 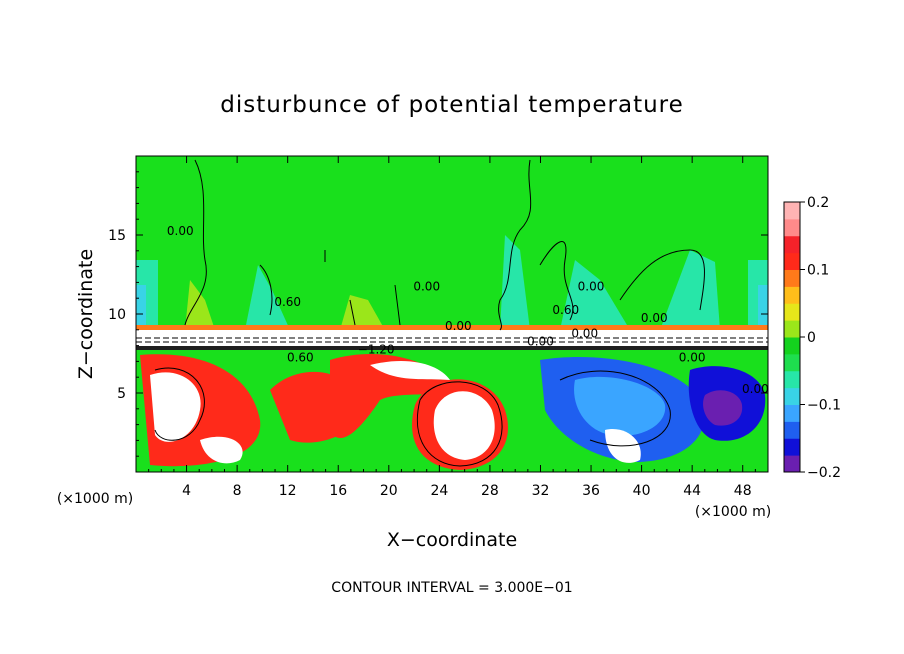 What do you see at coordinates (692, 491) in the screenshot?
I see `x-tick-label: 44` at bounding box center [692, 491].